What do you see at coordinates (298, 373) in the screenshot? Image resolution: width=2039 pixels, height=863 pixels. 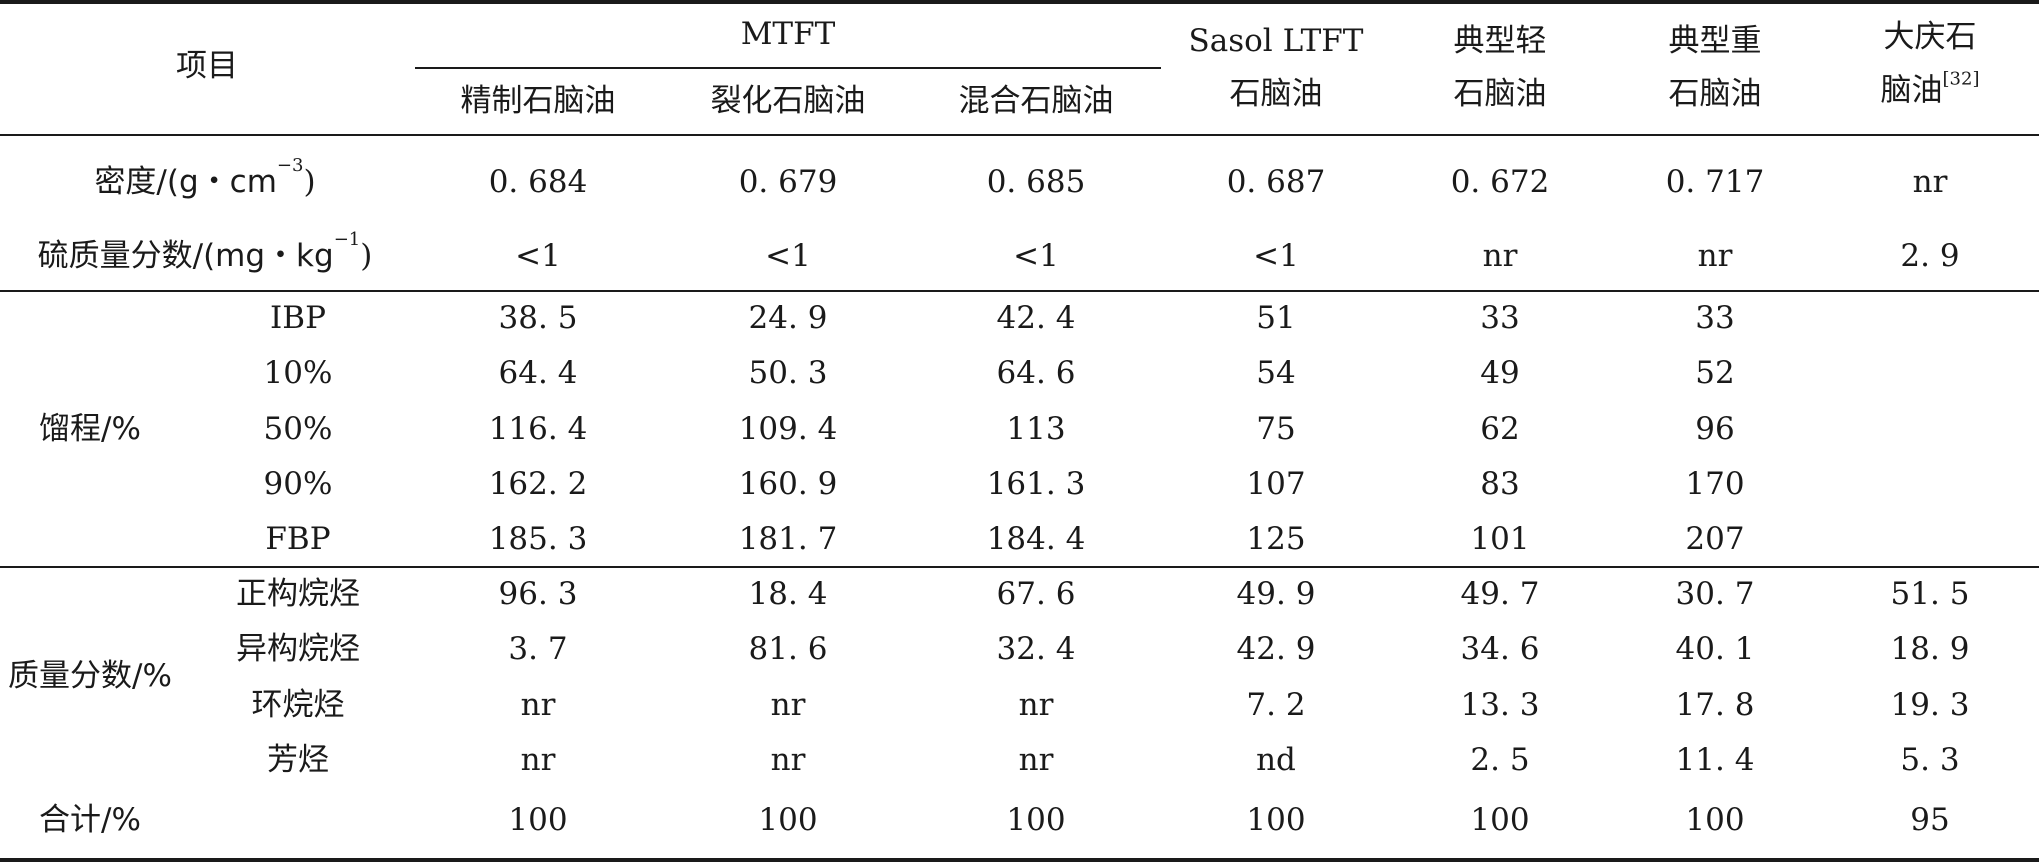 I see `distillation-row-name: 10%` at bounding box center [298, 373].